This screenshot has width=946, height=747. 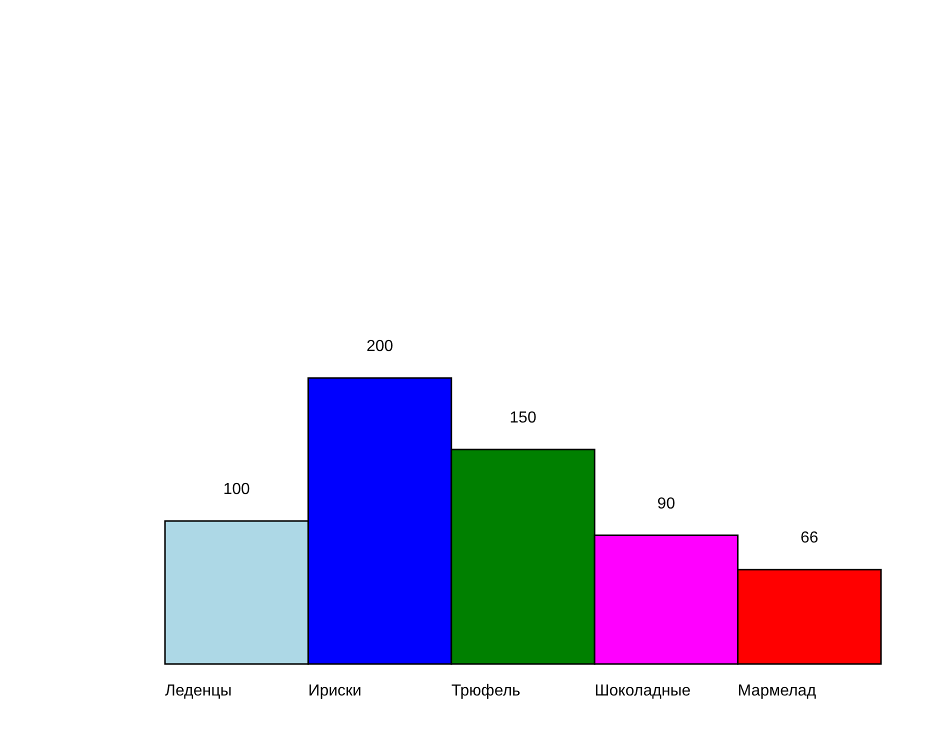 I want to click on data-label: 90, so click(x=666, y=503).